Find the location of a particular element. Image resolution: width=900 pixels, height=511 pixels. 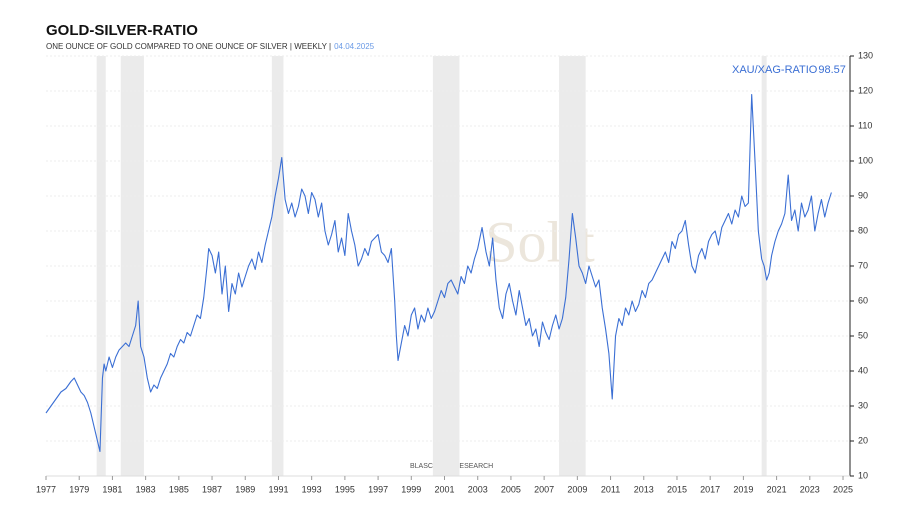

x-tick-label: 2003 is located at coordinates (478, 489).